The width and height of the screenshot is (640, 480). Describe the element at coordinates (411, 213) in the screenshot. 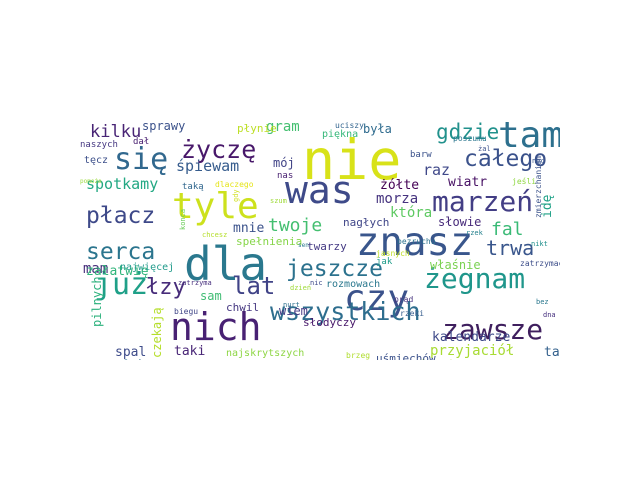

I see `word: która` at that location.